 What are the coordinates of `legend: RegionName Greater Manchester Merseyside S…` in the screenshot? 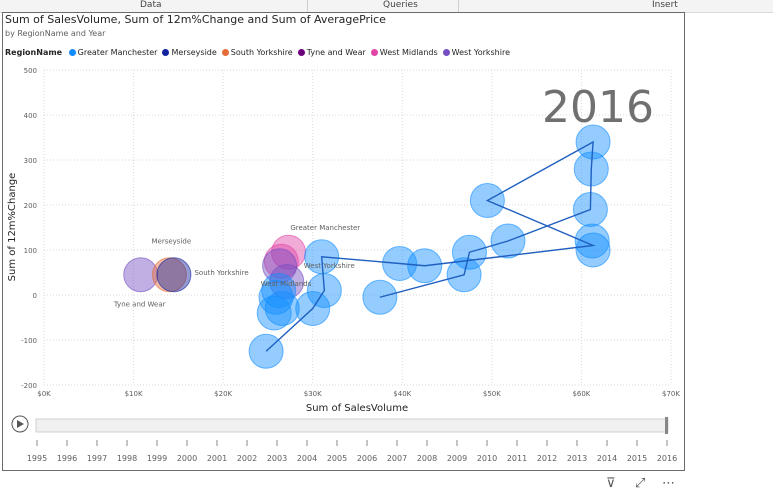 It's located at (260, 54).